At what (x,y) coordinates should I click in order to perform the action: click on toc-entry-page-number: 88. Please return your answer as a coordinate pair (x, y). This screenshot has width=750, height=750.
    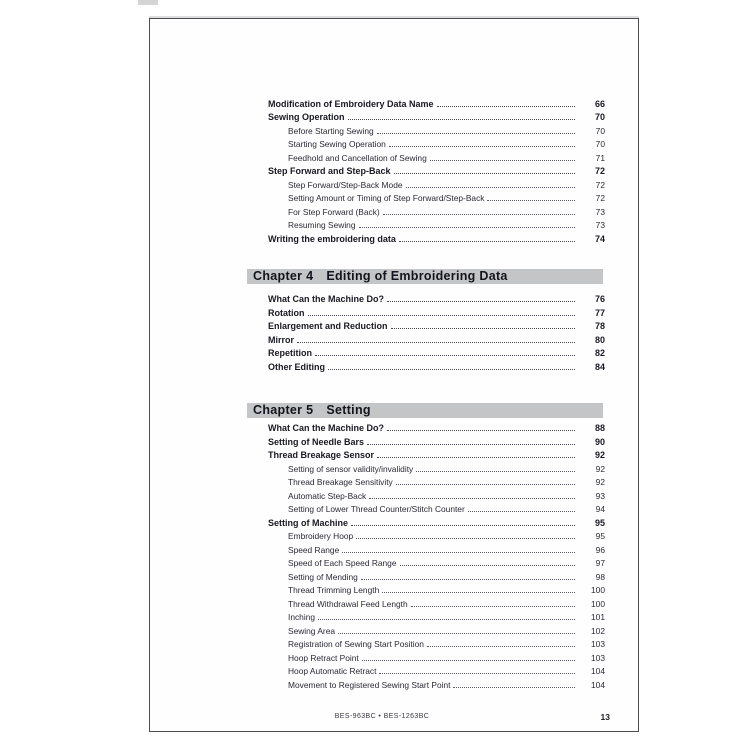
    Looking at the image, I should click on (599, 428).